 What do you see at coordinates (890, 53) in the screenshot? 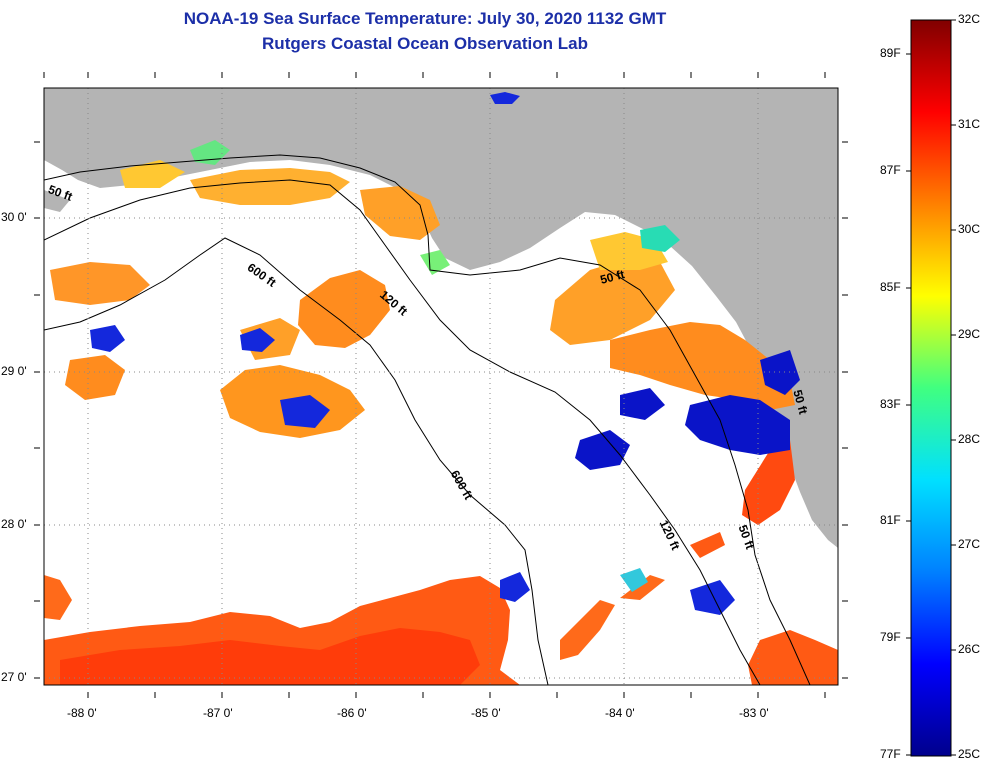
I see `colorbar-fahrenheit-label: 89F` at bounding box center [890, 53].